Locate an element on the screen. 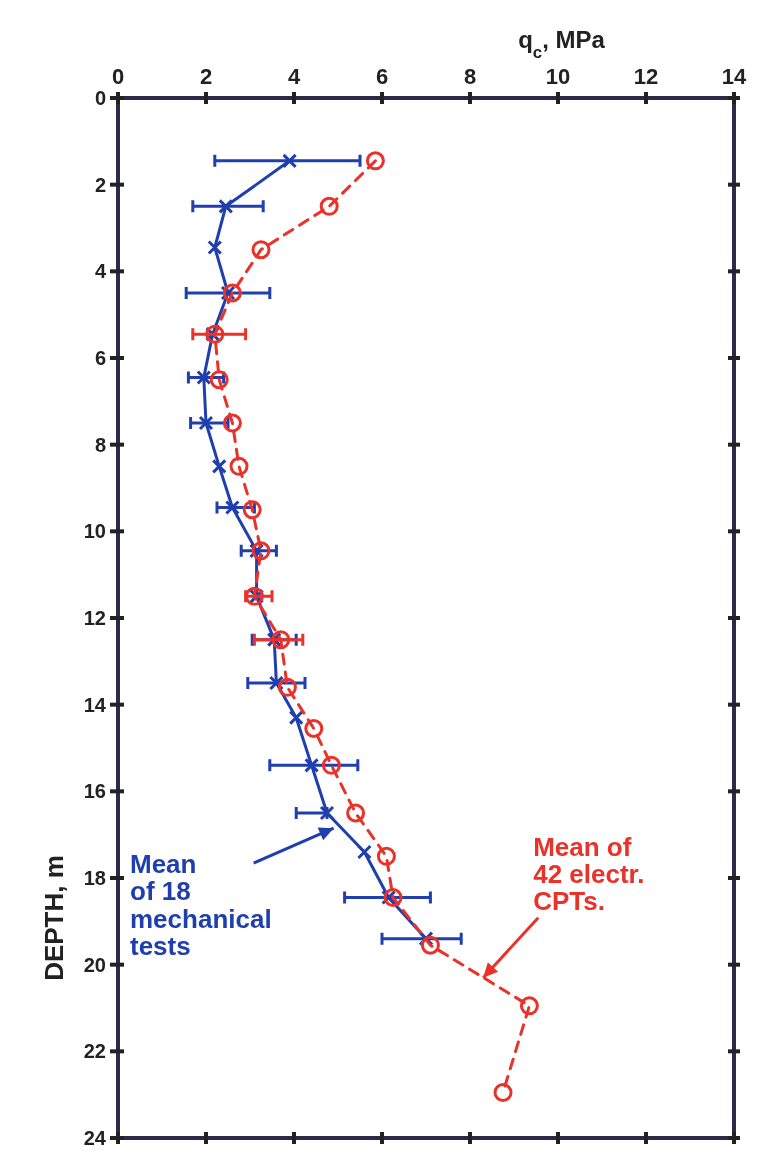 The image size is (762, 1165). x-tick-label: 8 is located at coordinates (470, 76).